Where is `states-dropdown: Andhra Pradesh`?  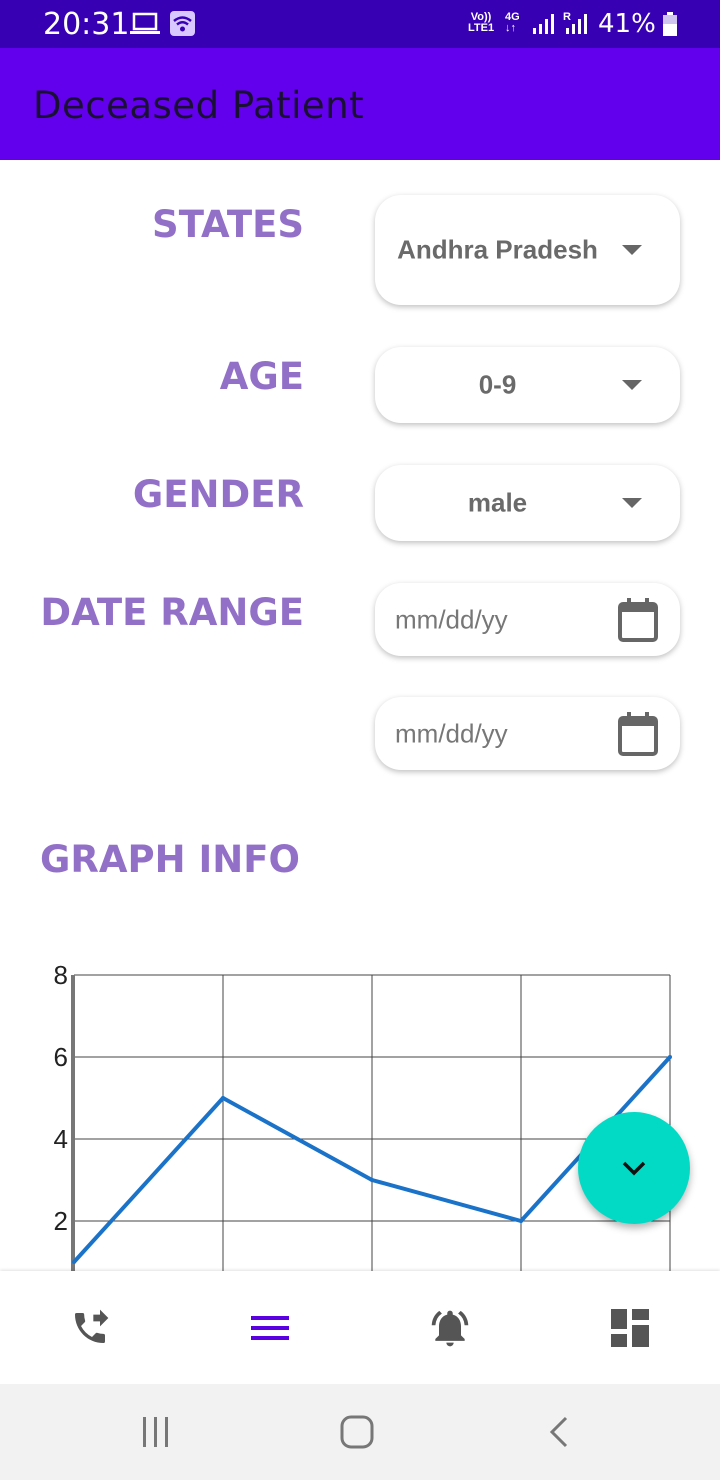 states-dropdown: Andhra Pradesh is located at coordinates (527, 250).